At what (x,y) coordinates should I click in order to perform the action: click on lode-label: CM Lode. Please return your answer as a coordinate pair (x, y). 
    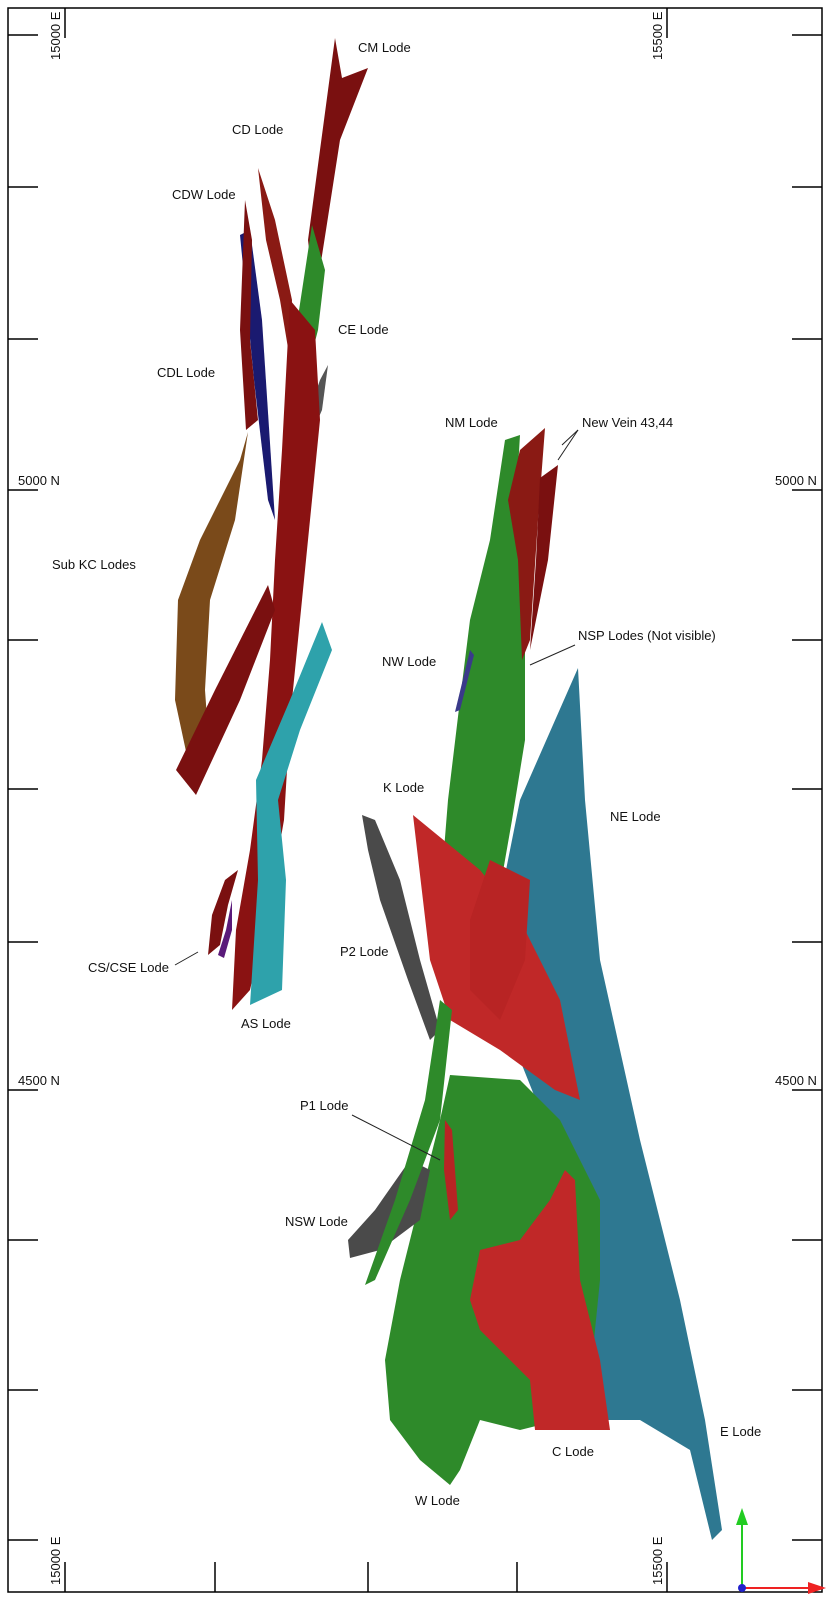
    Looking at the image, I should click on (384, 47).